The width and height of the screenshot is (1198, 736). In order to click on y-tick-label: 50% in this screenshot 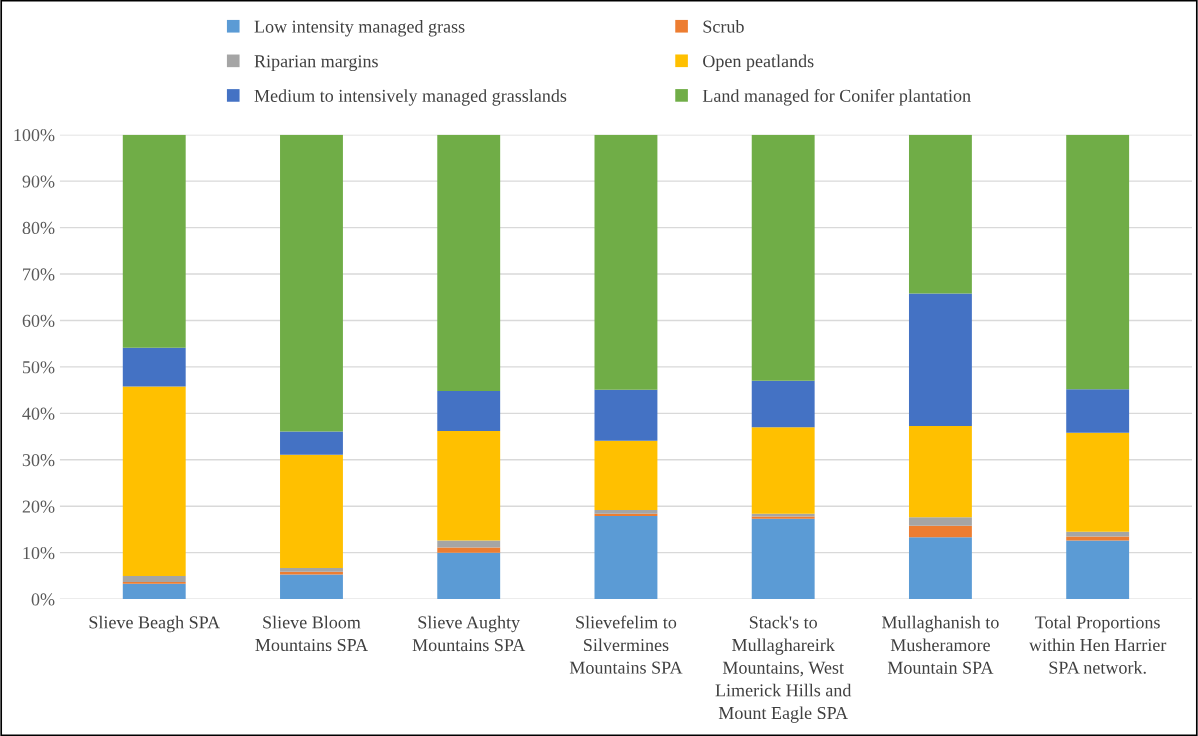, I will do `click(38, 367)`.